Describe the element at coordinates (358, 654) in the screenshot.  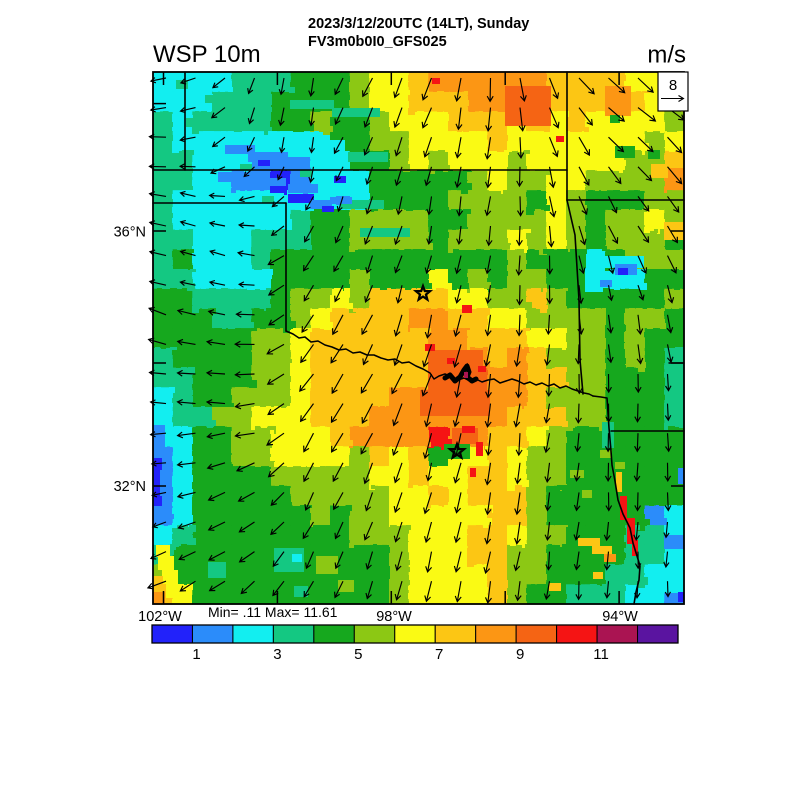
I see `svg-text: 5` at that location.